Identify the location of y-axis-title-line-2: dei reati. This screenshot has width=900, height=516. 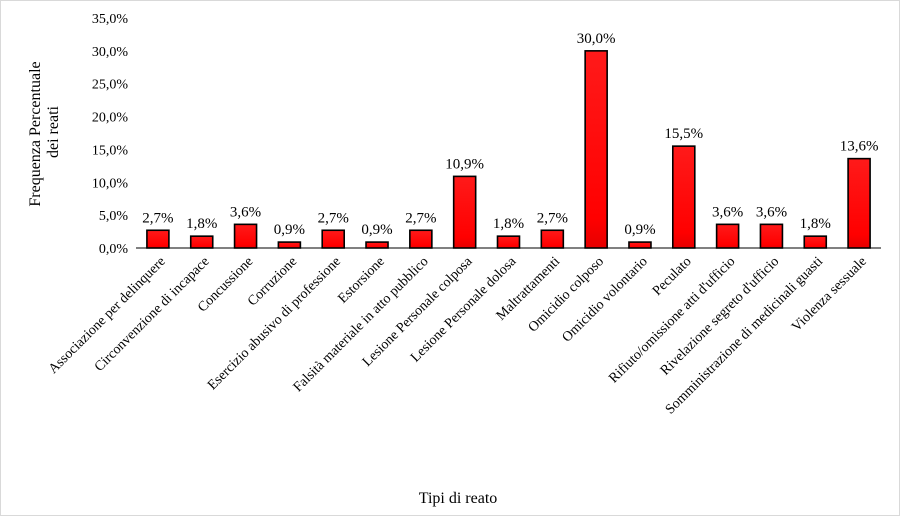
(53, 131).